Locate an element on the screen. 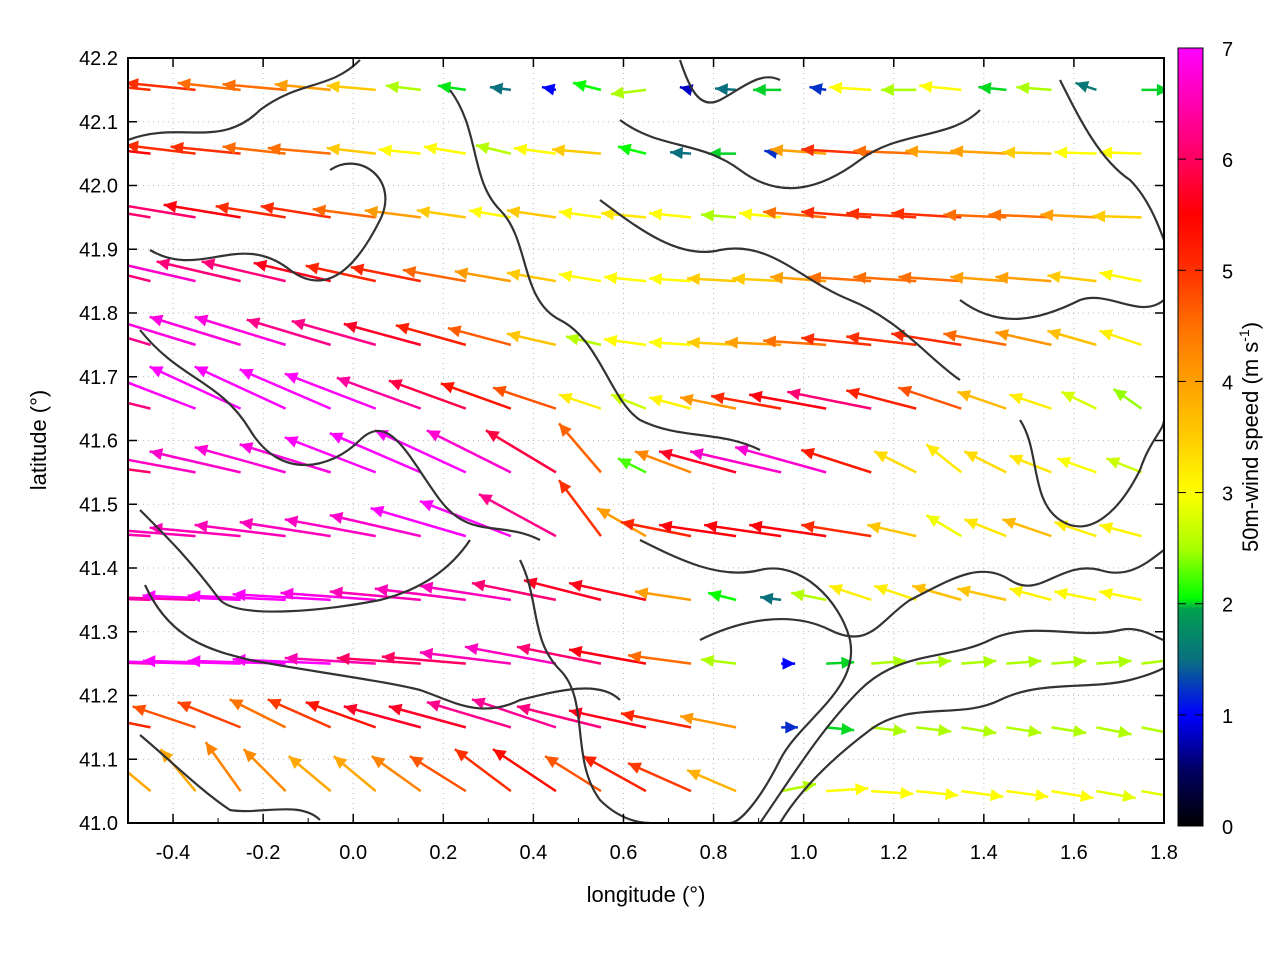  x-tick-label: 0.2 is located at coordinates (443, 853).